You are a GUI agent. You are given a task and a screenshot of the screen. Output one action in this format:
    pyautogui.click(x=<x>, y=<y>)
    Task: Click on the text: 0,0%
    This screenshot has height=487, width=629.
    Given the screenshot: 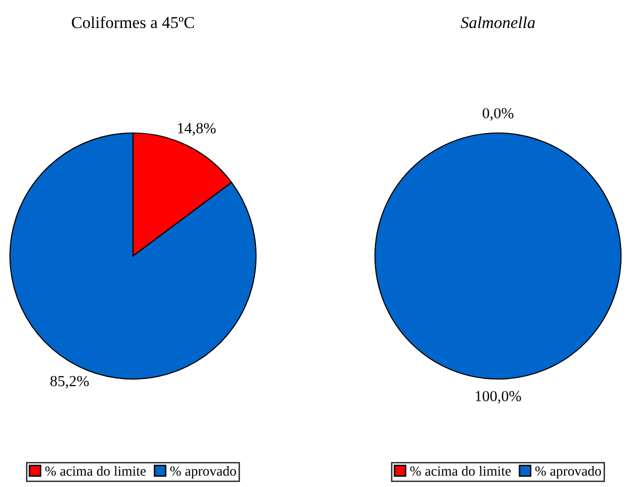 What is the action you would take?
    pyautogui.click(x=498, y=114)
    